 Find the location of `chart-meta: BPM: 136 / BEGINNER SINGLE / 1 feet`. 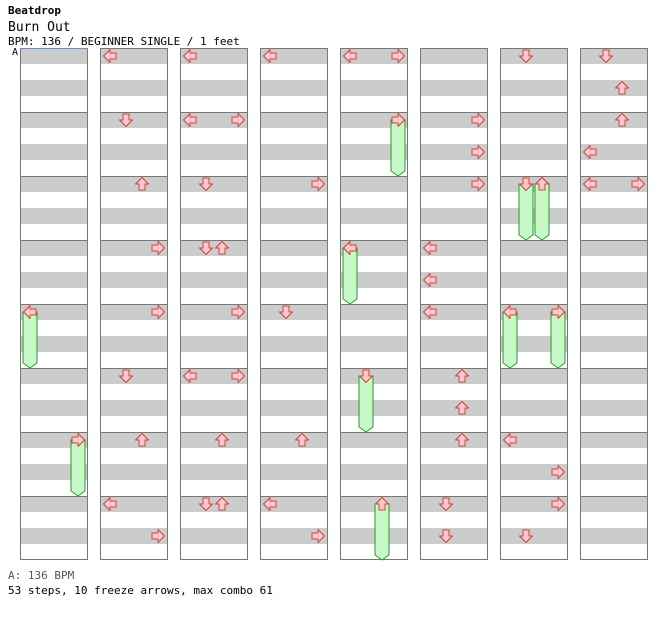

chart-meta: BPM: 136 / BEGINNER SINGLE / 1 feet is located at coordinates (124, 41).